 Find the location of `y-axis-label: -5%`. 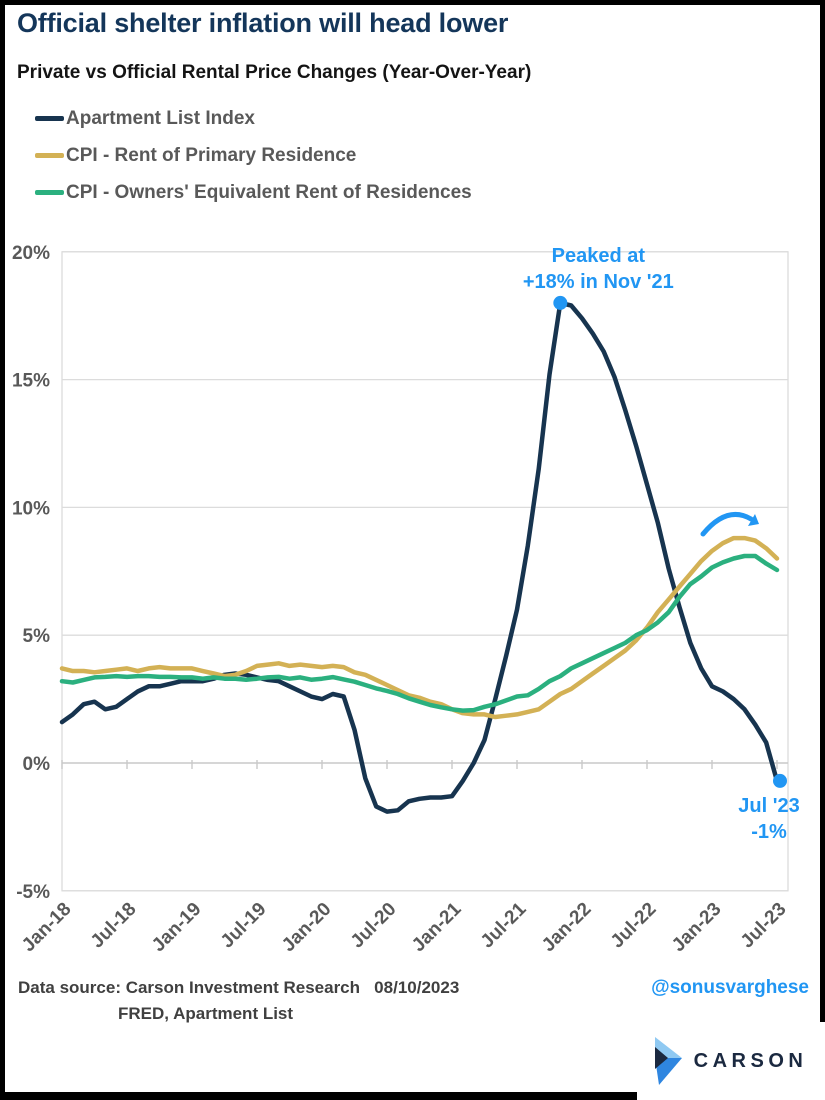

y-axis-label: -5% is located at coordinates (33, 892).